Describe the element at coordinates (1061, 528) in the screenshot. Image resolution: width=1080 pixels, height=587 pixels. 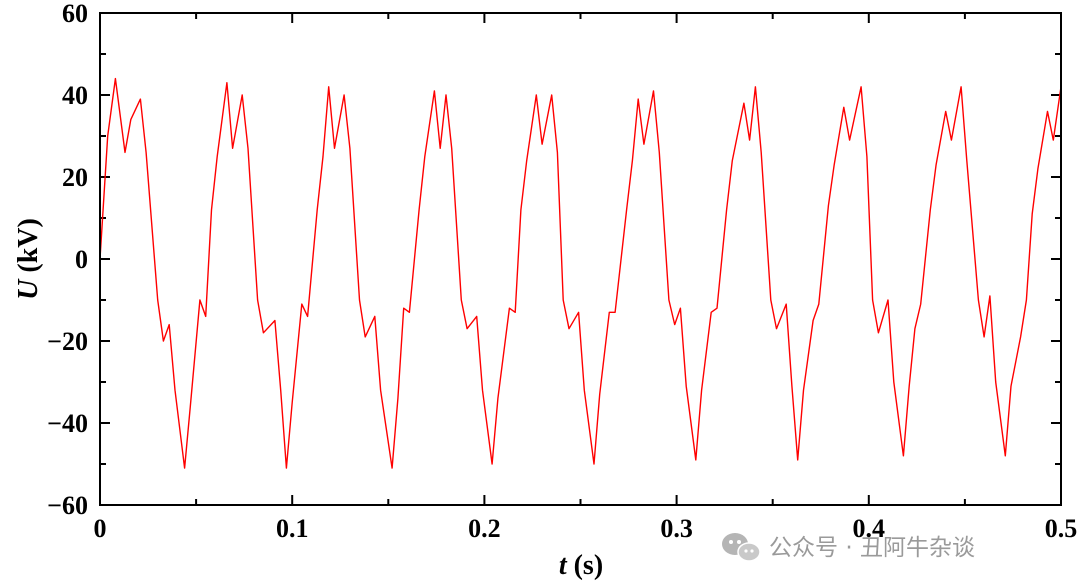
I see `x-tick-label: 0.5` at that location.